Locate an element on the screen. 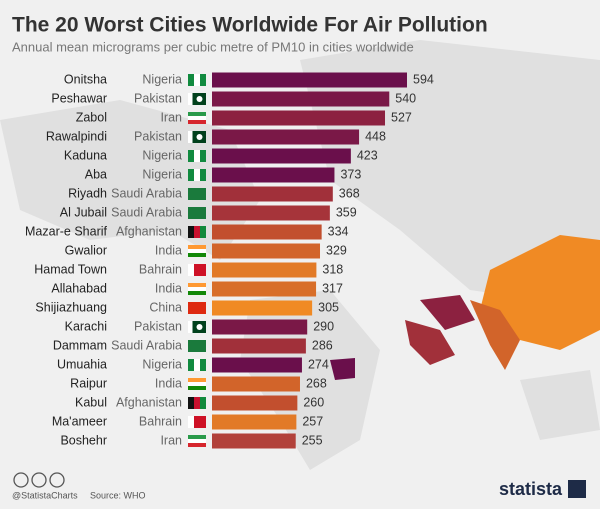  value-label: 359 is located at coordinates (346, 212).